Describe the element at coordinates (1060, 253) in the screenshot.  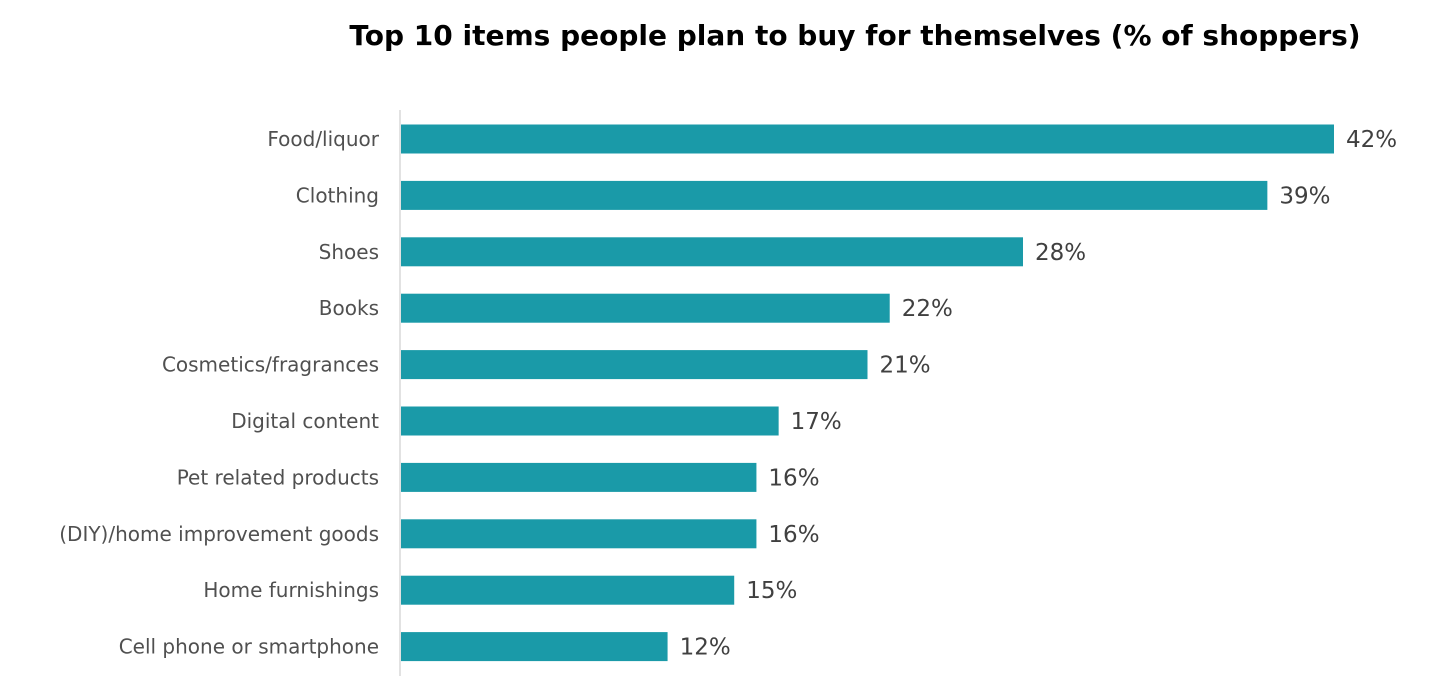
I see `data-label: 28%` at that location.